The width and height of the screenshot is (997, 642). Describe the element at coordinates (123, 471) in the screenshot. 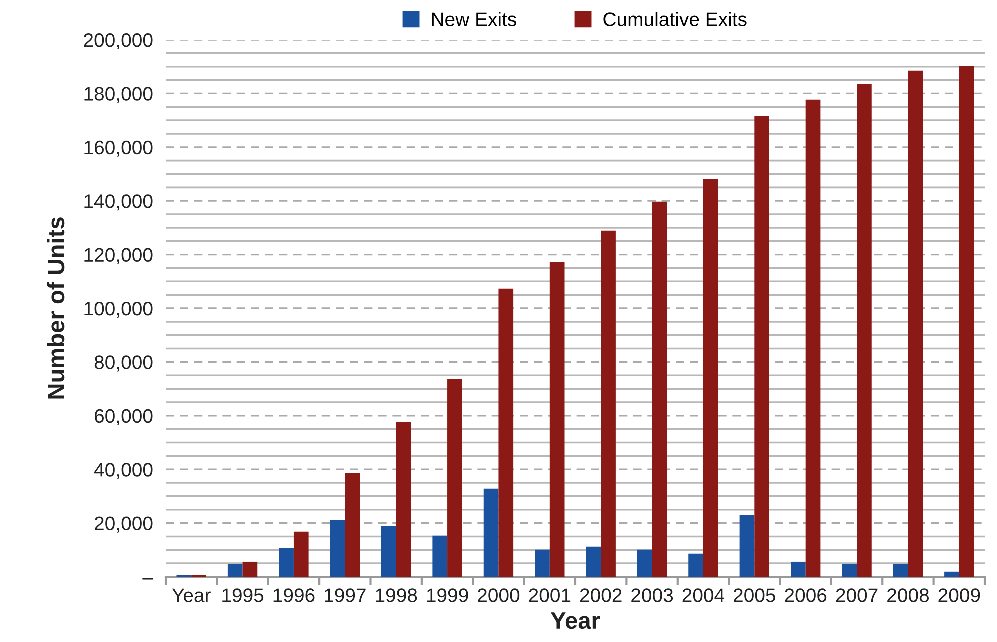

I see `y-tick-label: 40,000` at that location.